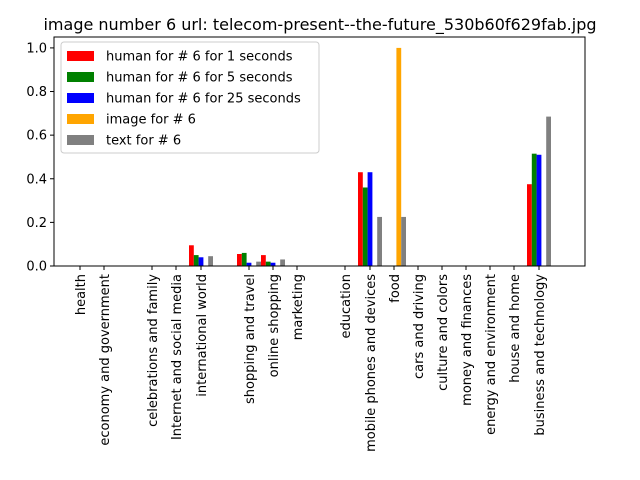 The height and width of the screenshot is (480, 640). I want to click on x-tick-label: education, so click(346, 306).